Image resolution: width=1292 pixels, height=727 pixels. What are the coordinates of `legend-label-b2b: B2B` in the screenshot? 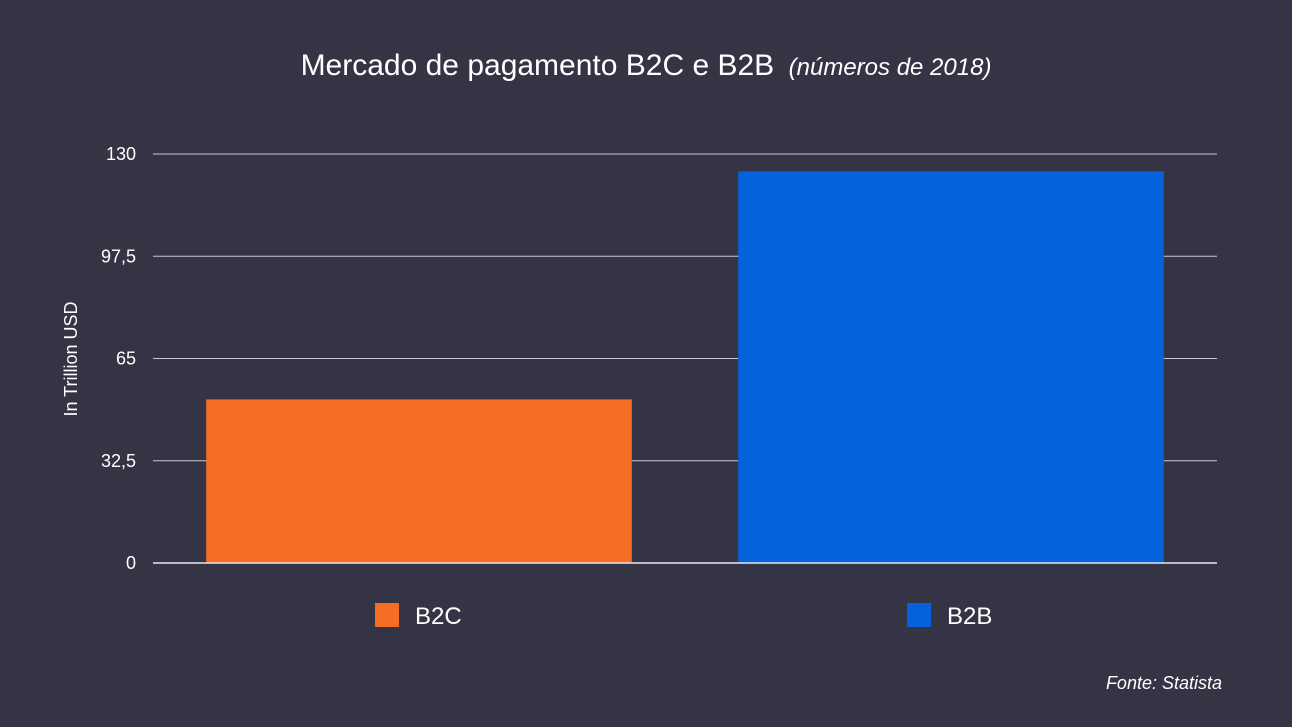 It's located at (969, 616).